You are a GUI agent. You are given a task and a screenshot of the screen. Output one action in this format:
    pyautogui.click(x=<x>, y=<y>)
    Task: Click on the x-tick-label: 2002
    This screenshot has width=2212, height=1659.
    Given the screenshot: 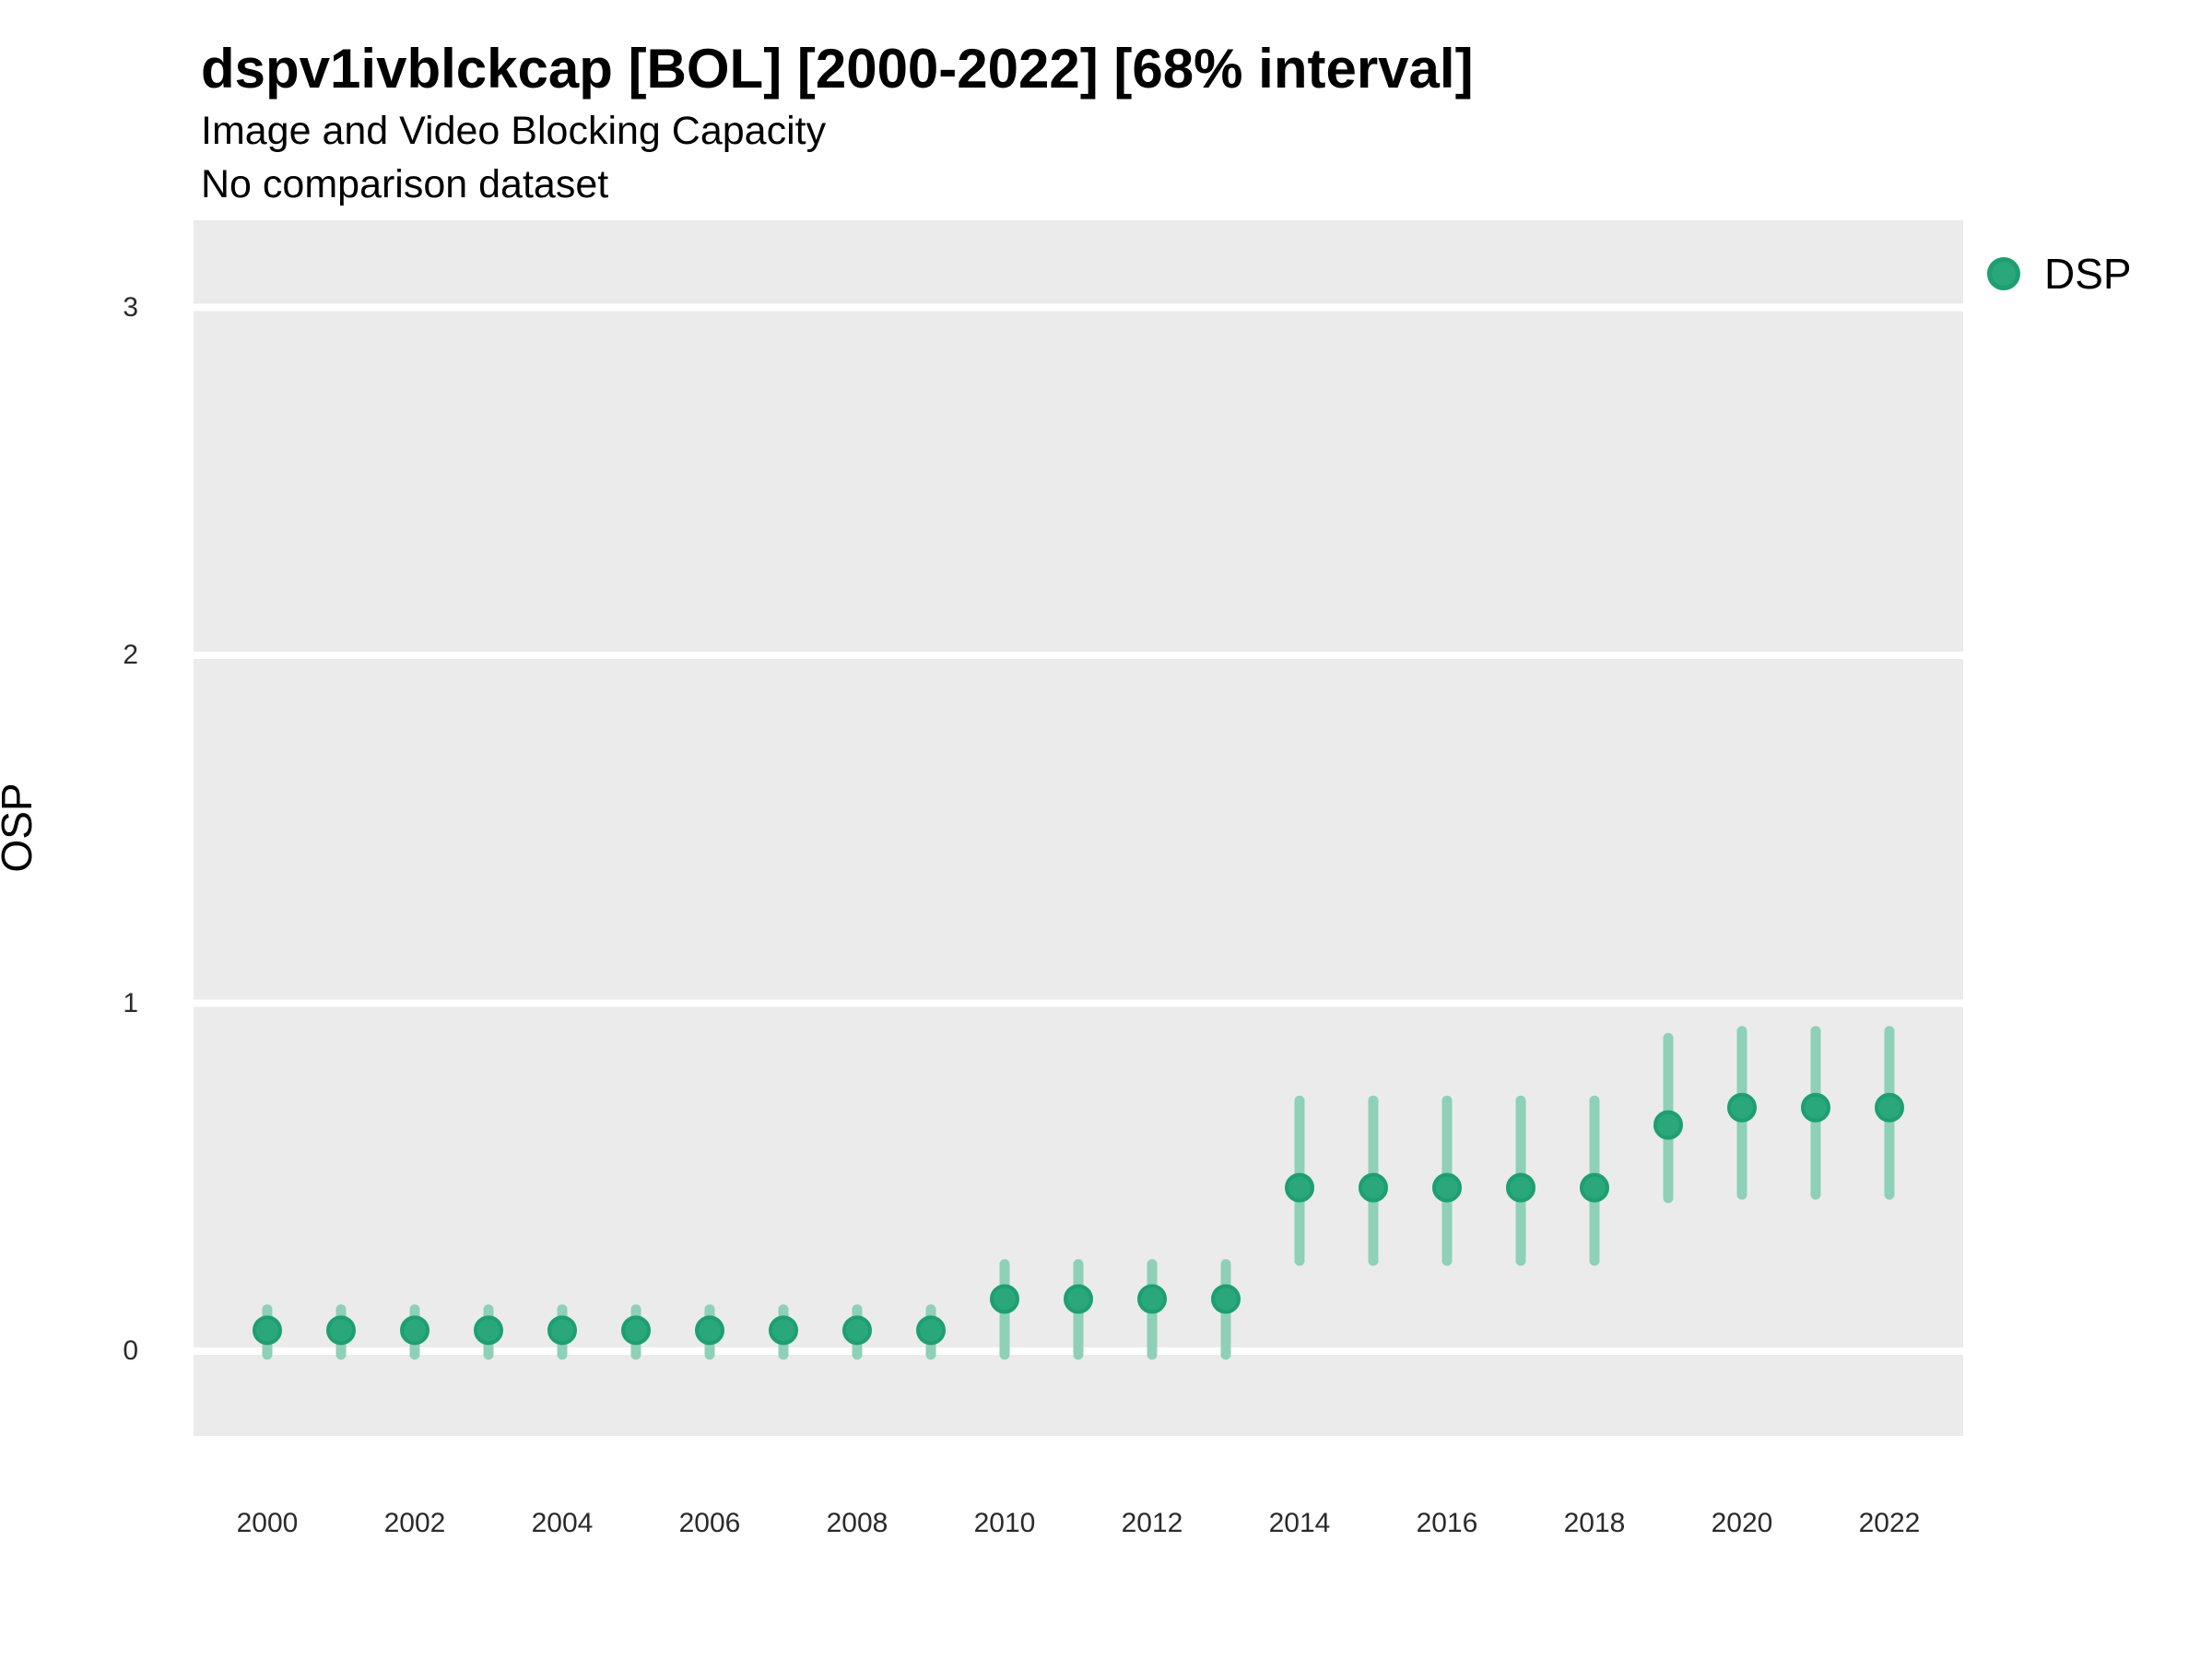 What is the action you would take?
    pyautogui.click(x=414, y=1523)
    